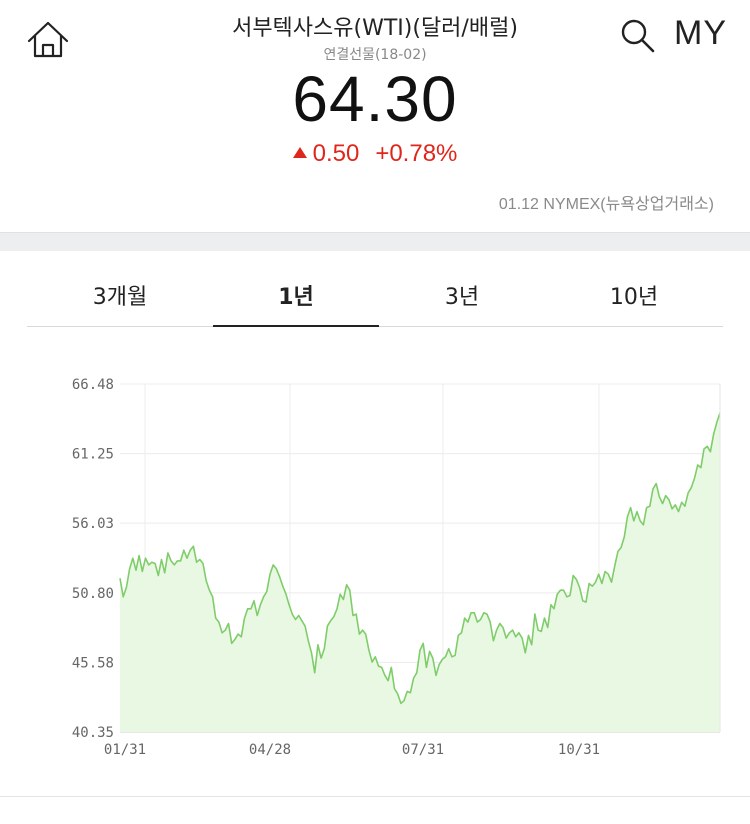  What do you see at coordinates (375, 796) in the screenshot?
I see `bottom-divider` at bounding box center [375, 796].